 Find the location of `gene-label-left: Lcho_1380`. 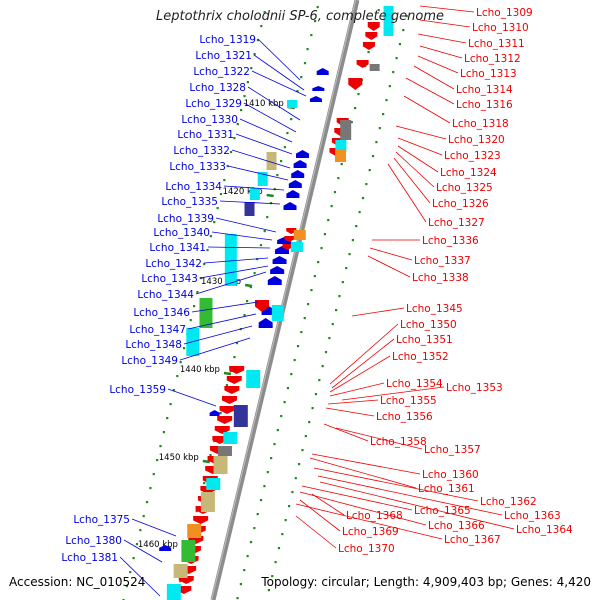

gene-label-left: Lcho_1380 is located at coordinates (93, 541).